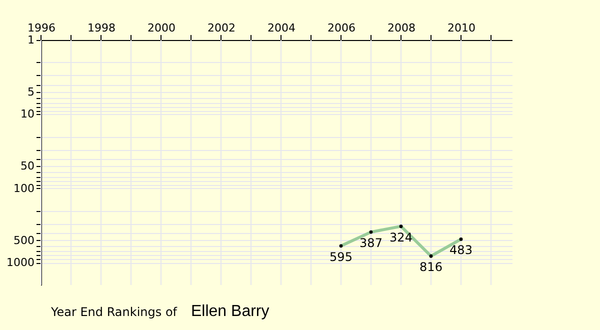 The width and height of the screenshot is (600, 330). I want to click on y-tick-label: 10, so click(27, 114).